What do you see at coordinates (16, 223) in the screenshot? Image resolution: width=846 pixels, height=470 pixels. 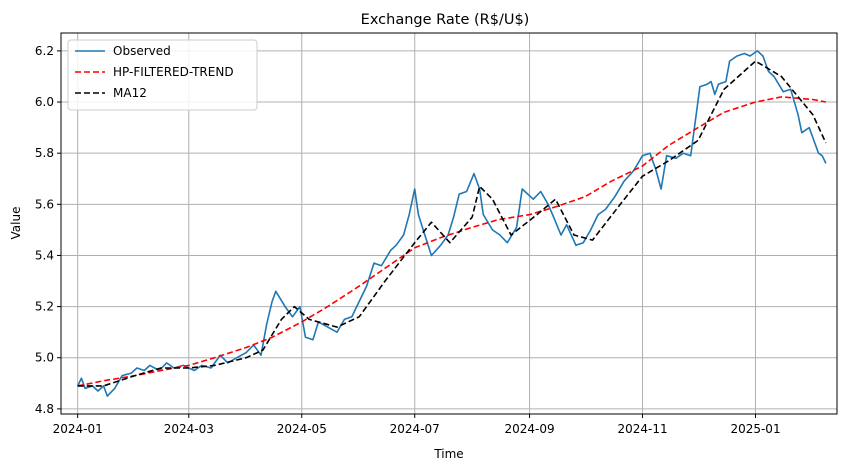 I see `y-axis-label: Value` at bounding box center [16, 223].